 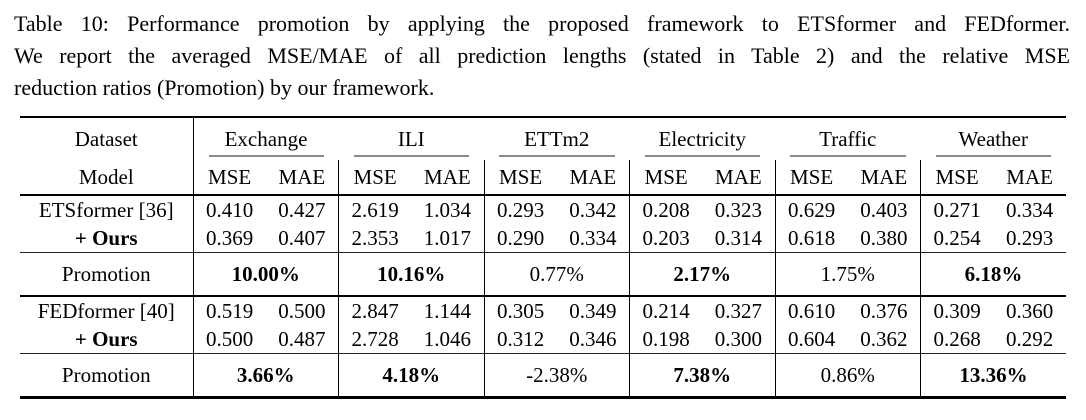 I want to click on dataset-name: Traffic, so click(x=848, y=138).